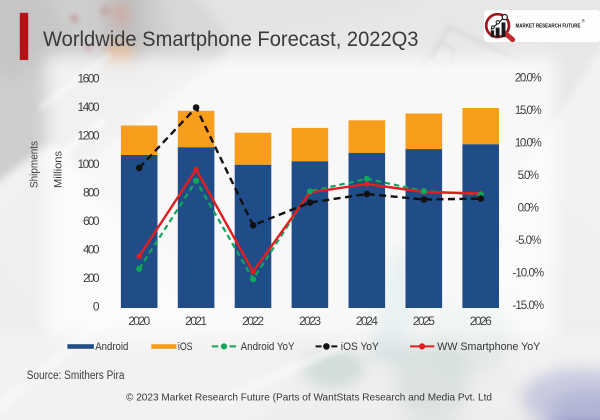 Image resolution: width=600 pixels, height=420 pixels. Describe the element at coordinates (91, 192) in the screenshot. I see `svg-text: 800` at that location.